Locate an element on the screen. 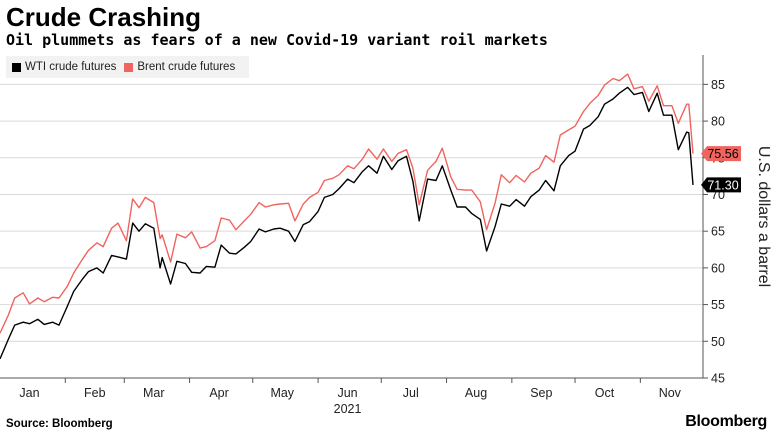  bloomberg-logo: Bloomberg is located at coordinates (726, 421).